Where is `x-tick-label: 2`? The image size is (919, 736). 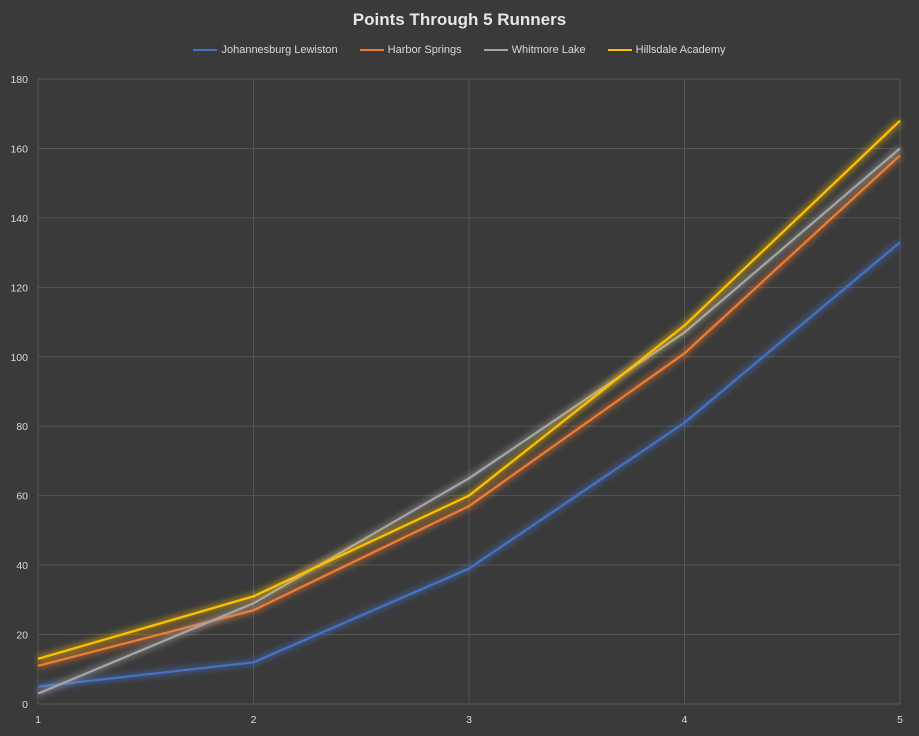 x-tick-label: 2 is located at coordinates (254, 720).